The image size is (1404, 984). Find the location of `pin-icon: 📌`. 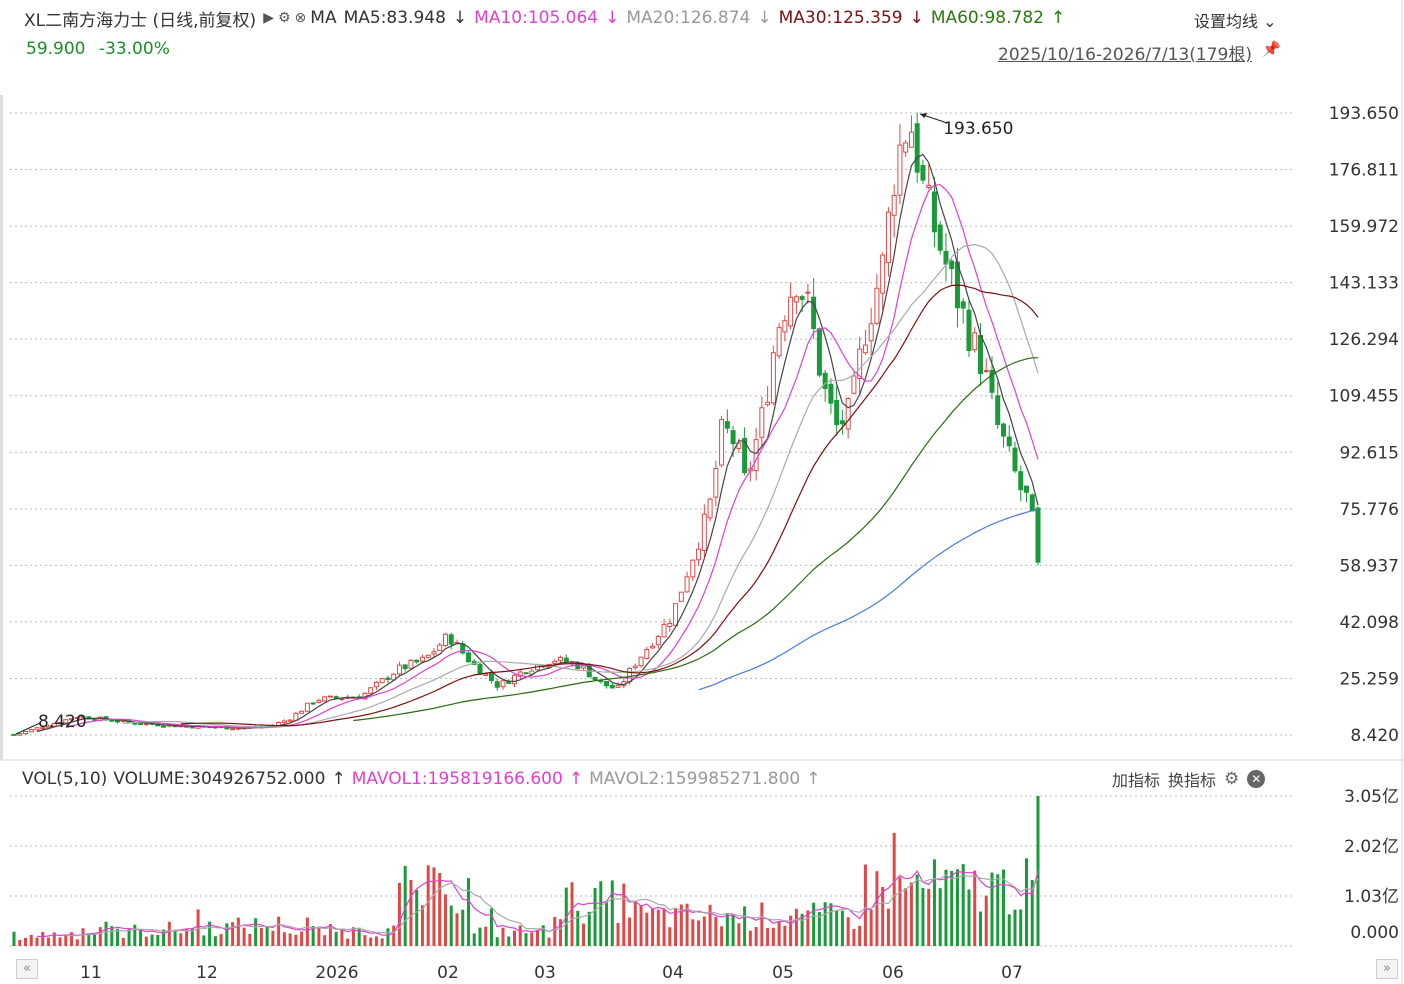

pin-icon: 📌 is located at coordinates (1271, 49).